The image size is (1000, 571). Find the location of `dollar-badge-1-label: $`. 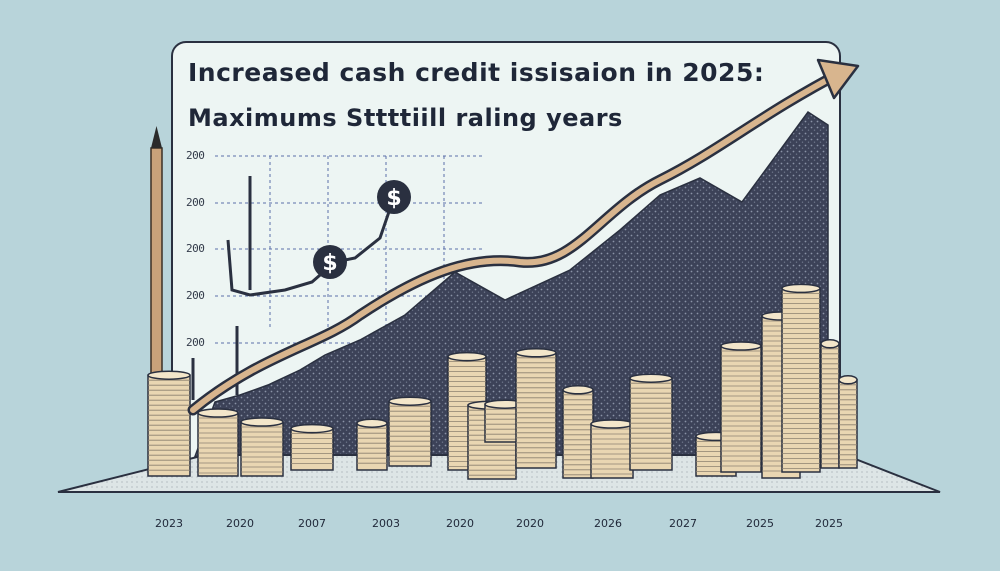

dollar-badge-1-label: $ is located at coordinates (329, 263).